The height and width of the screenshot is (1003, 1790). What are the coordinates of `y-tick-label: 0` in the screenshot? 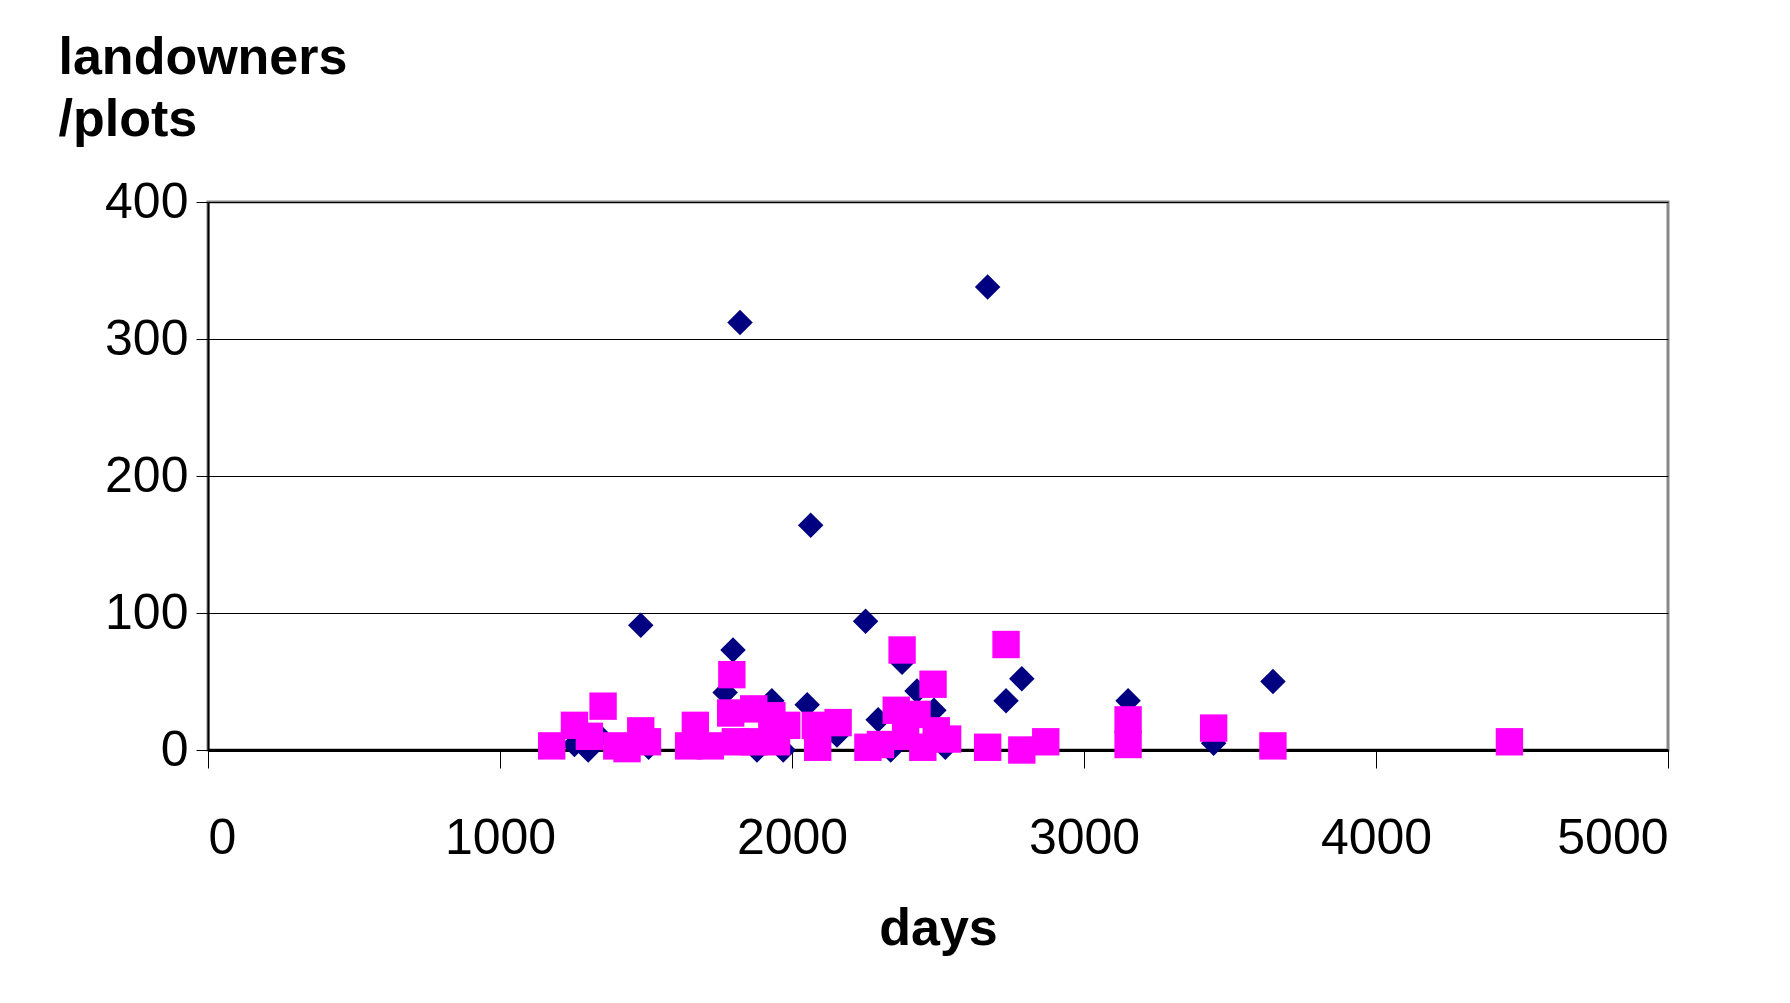 It's located at (174, 748).